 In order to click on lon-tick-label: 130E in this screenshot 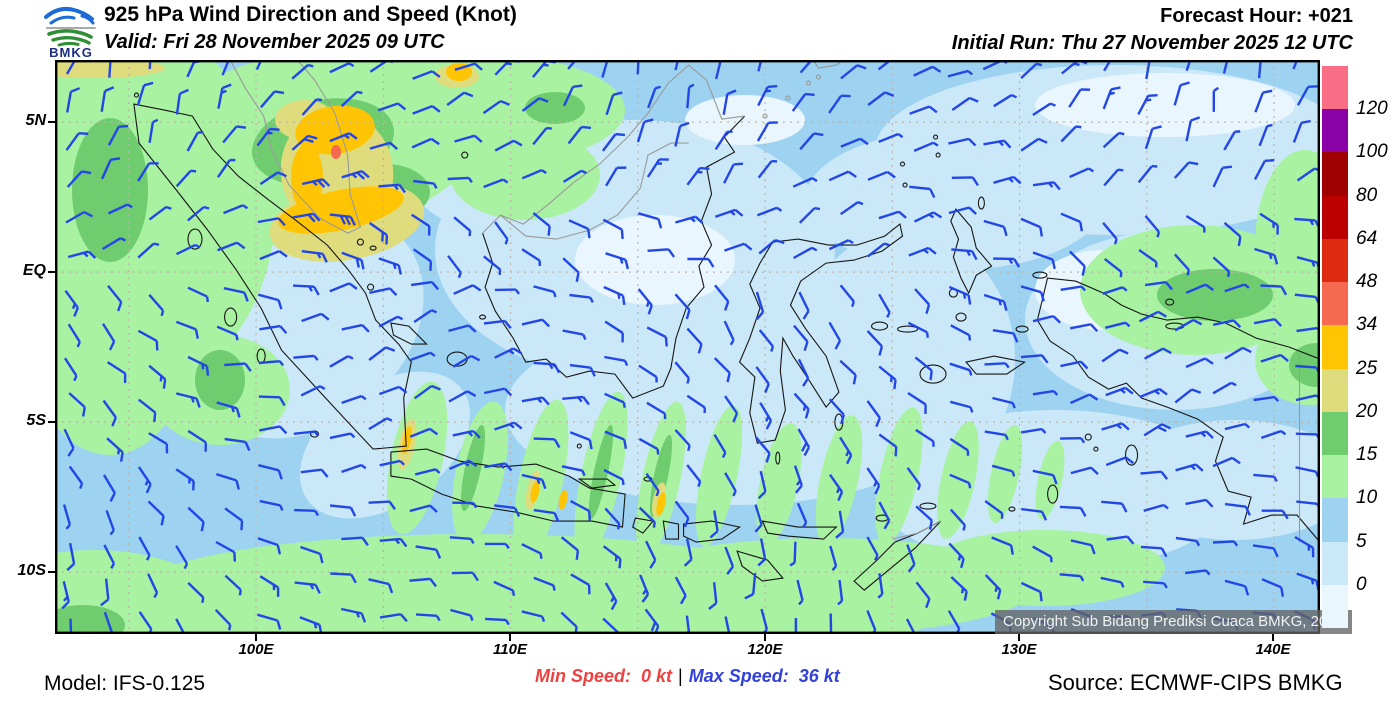, I will do `click(1019, 649)`.